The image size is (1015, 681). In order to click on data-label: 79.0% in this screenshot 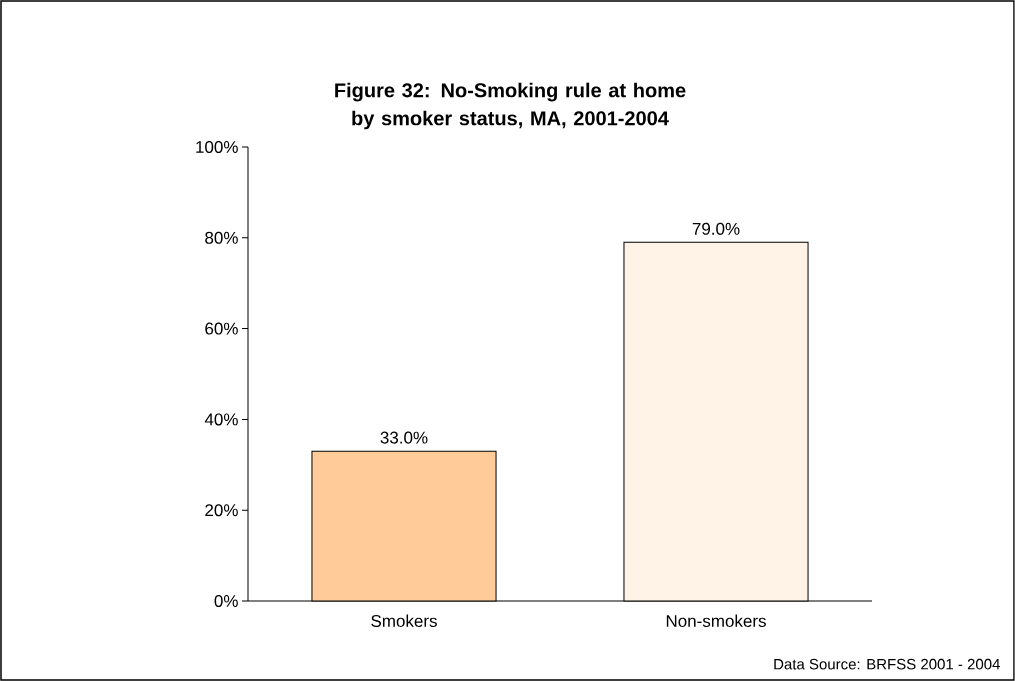, I will do `click(716, 228)`.